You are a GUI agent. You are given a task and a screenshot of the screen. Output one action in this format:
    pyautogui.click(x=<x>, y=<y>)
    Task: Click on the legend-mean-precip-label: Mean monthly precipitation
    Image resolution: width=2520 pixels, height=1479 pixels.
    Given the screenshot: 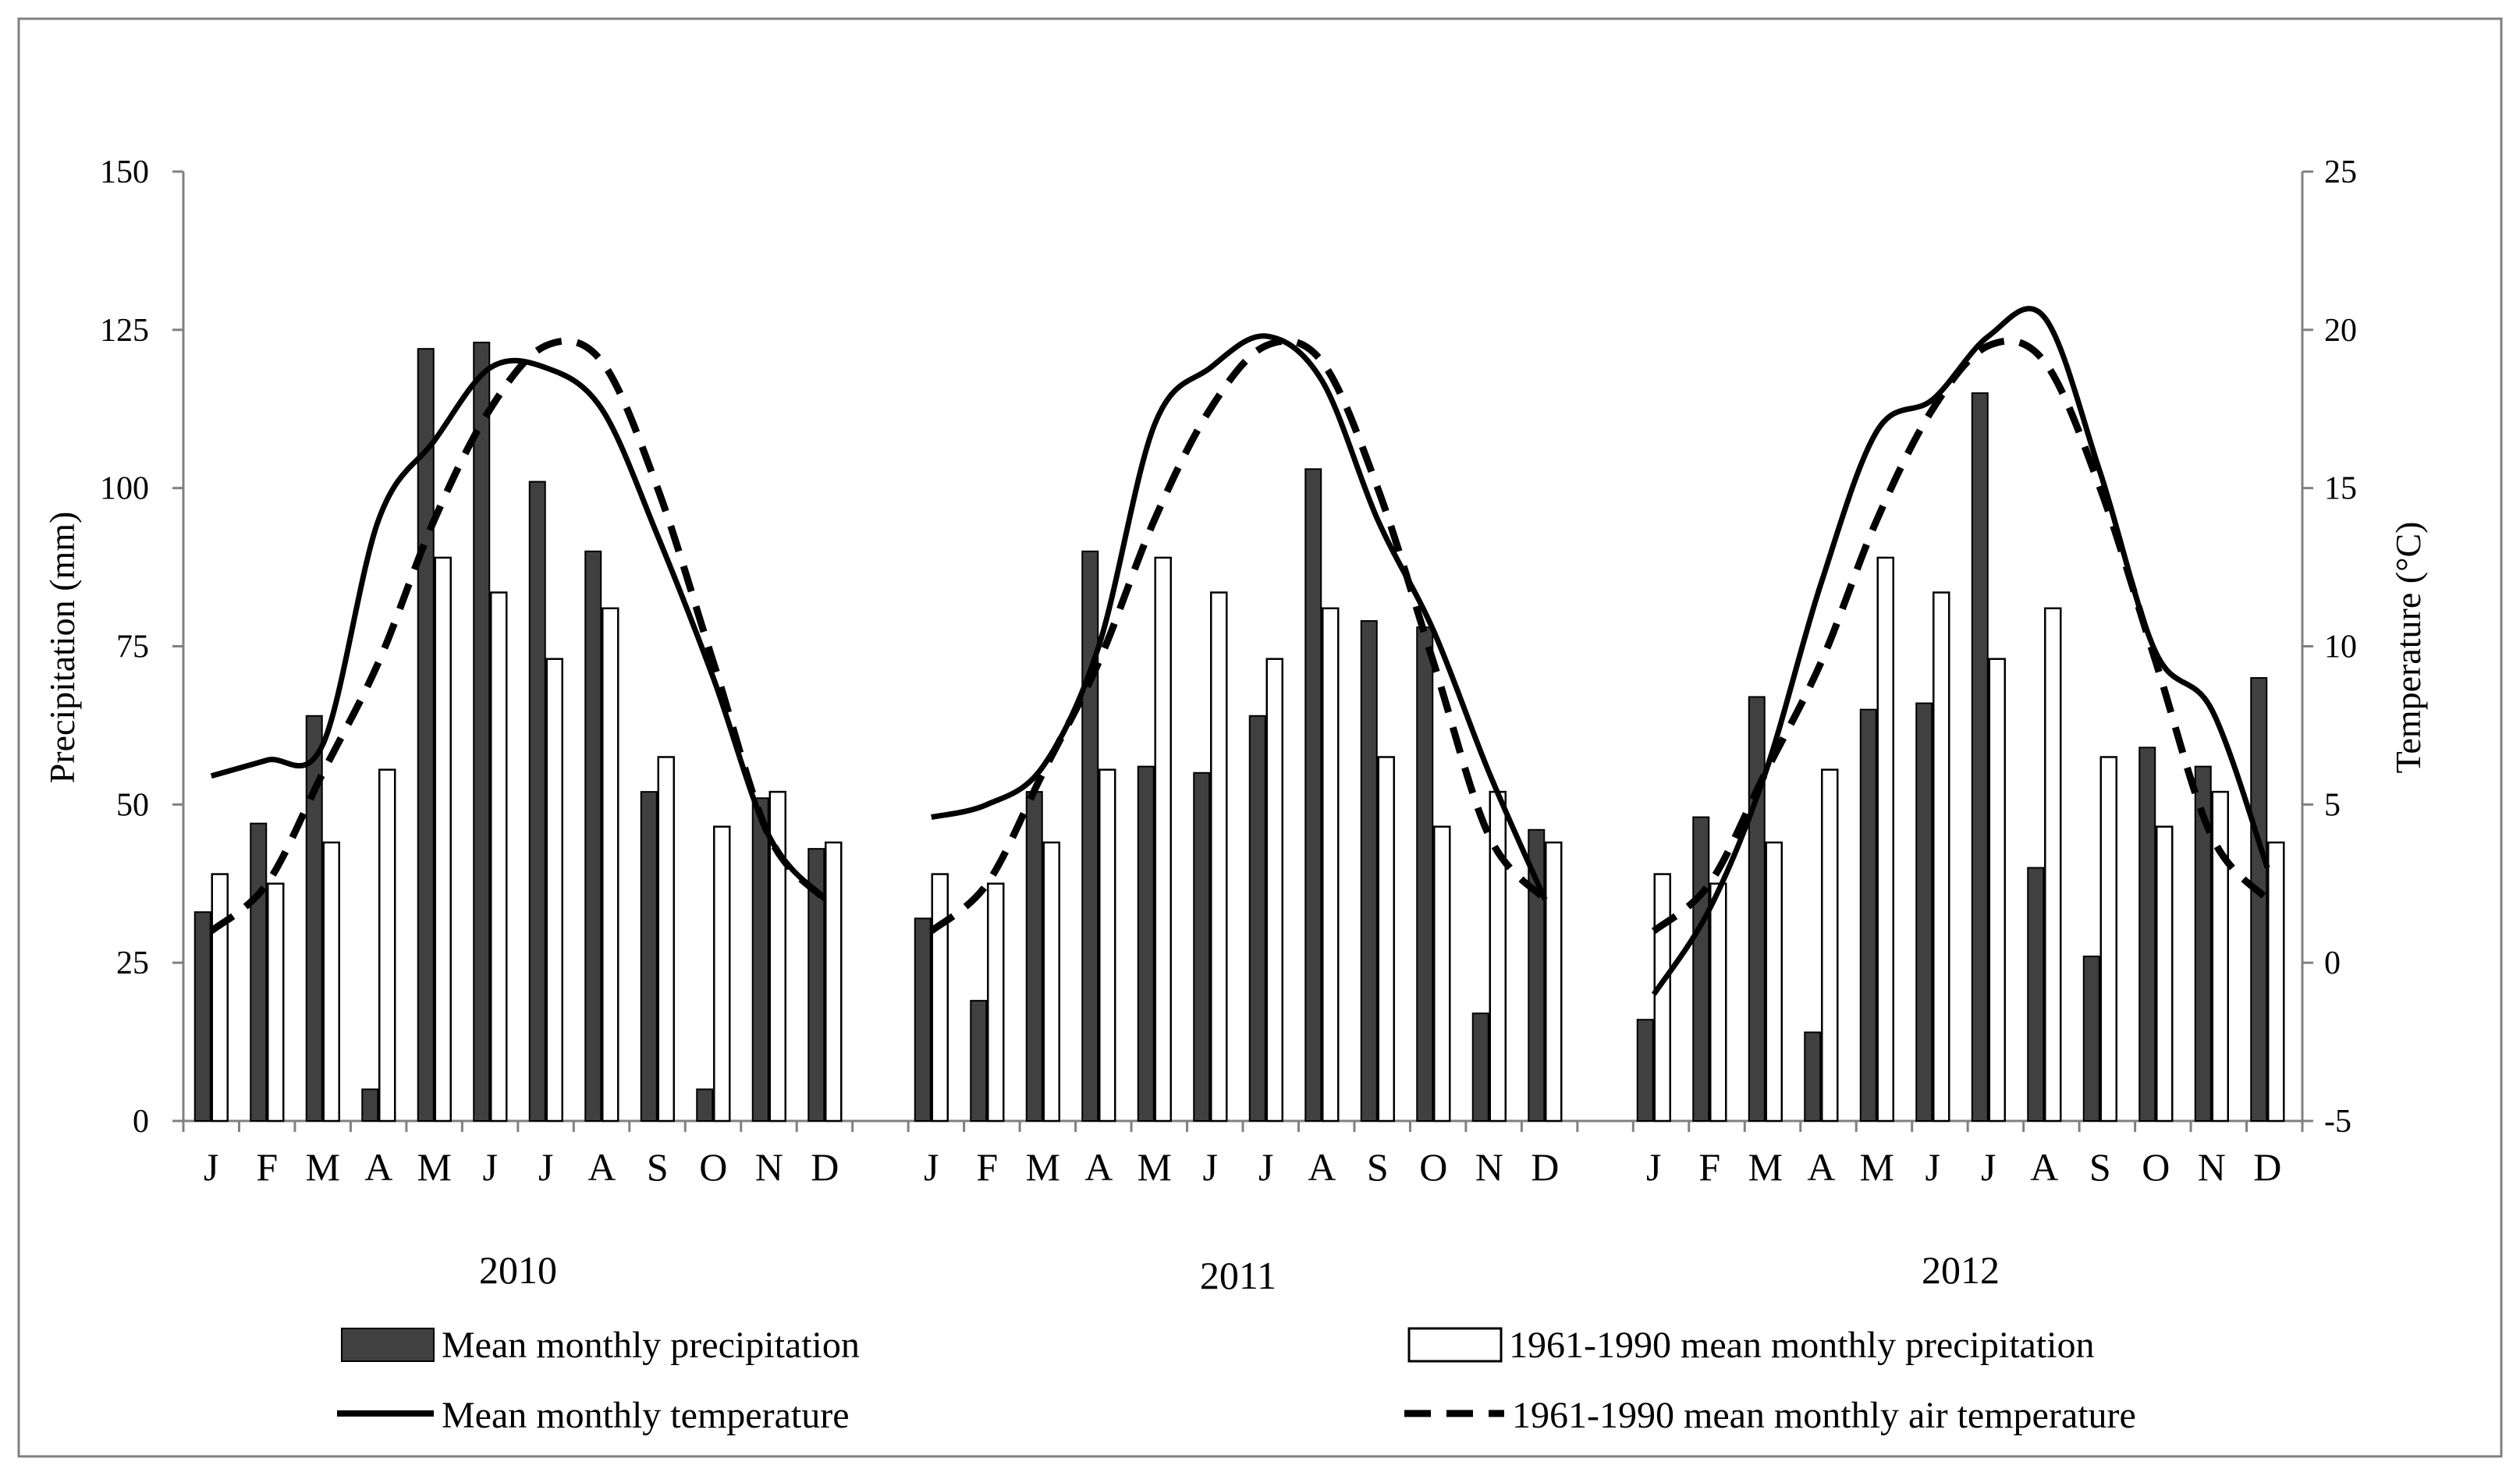 What is the action you would take?
    pyautogui.click(x=651, y=1346)
    